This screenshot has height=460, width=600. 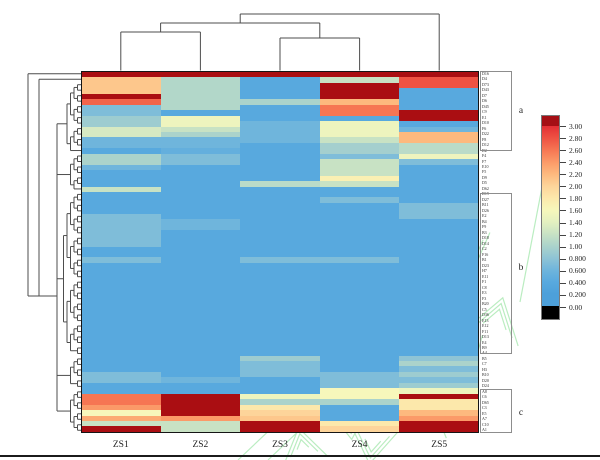 I want to click on row-label: D7, so click(x=484, y=95).